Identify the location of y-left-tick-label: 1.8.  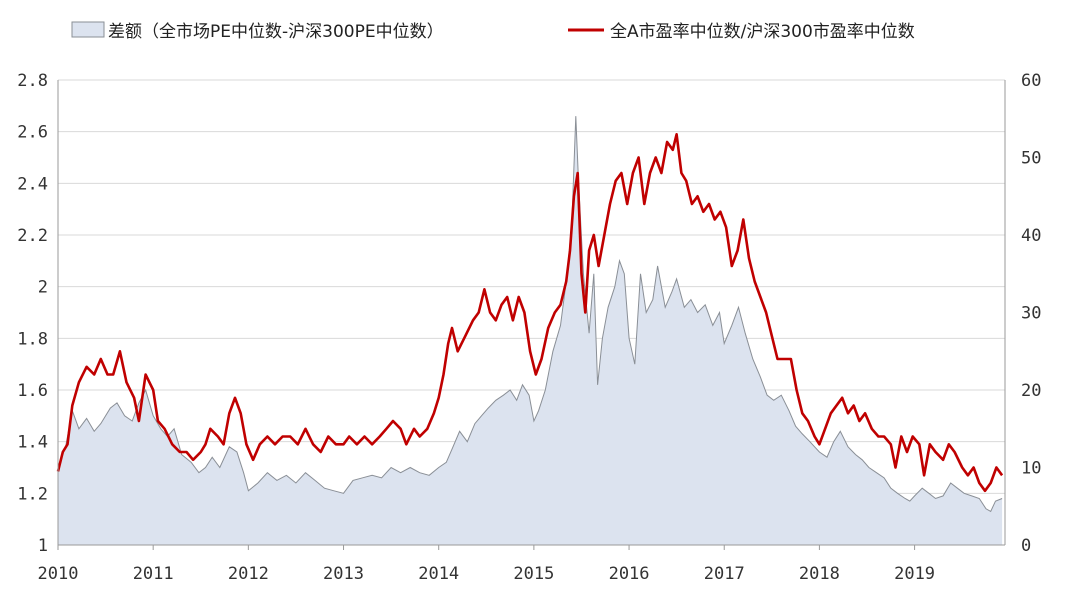
(32, 339).